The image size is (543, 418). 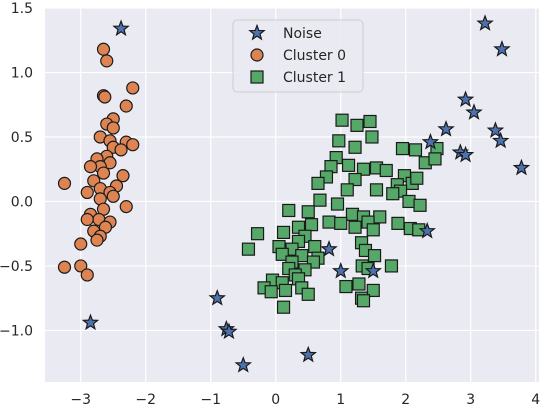 What do you see at coordinates (405, 400) in the screenshot?
I see `x-tick-label: 2` at bounding box center [405, 400].